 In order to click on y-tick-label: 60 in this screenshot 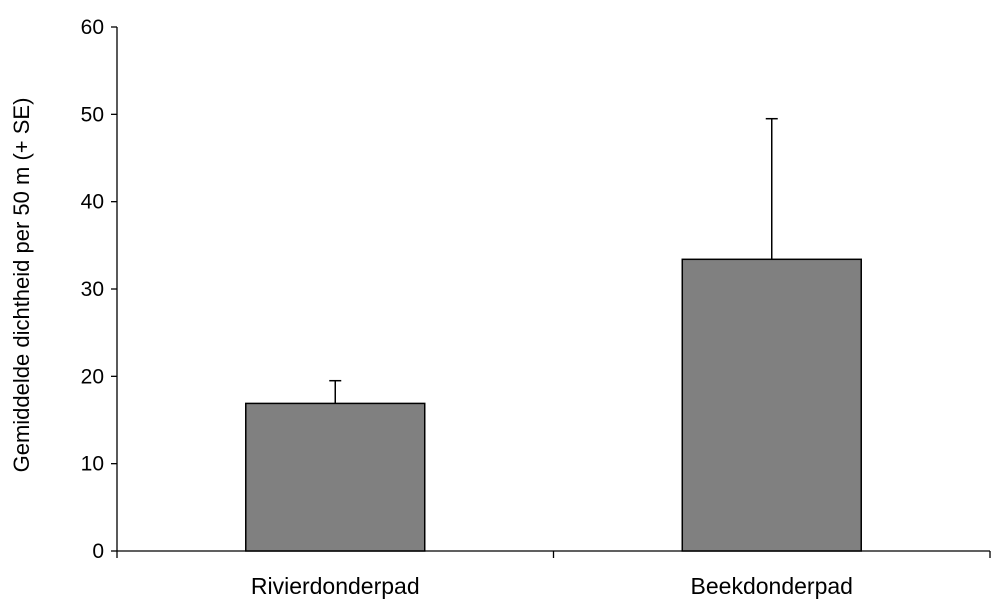, I will do `click(92, 27)`.